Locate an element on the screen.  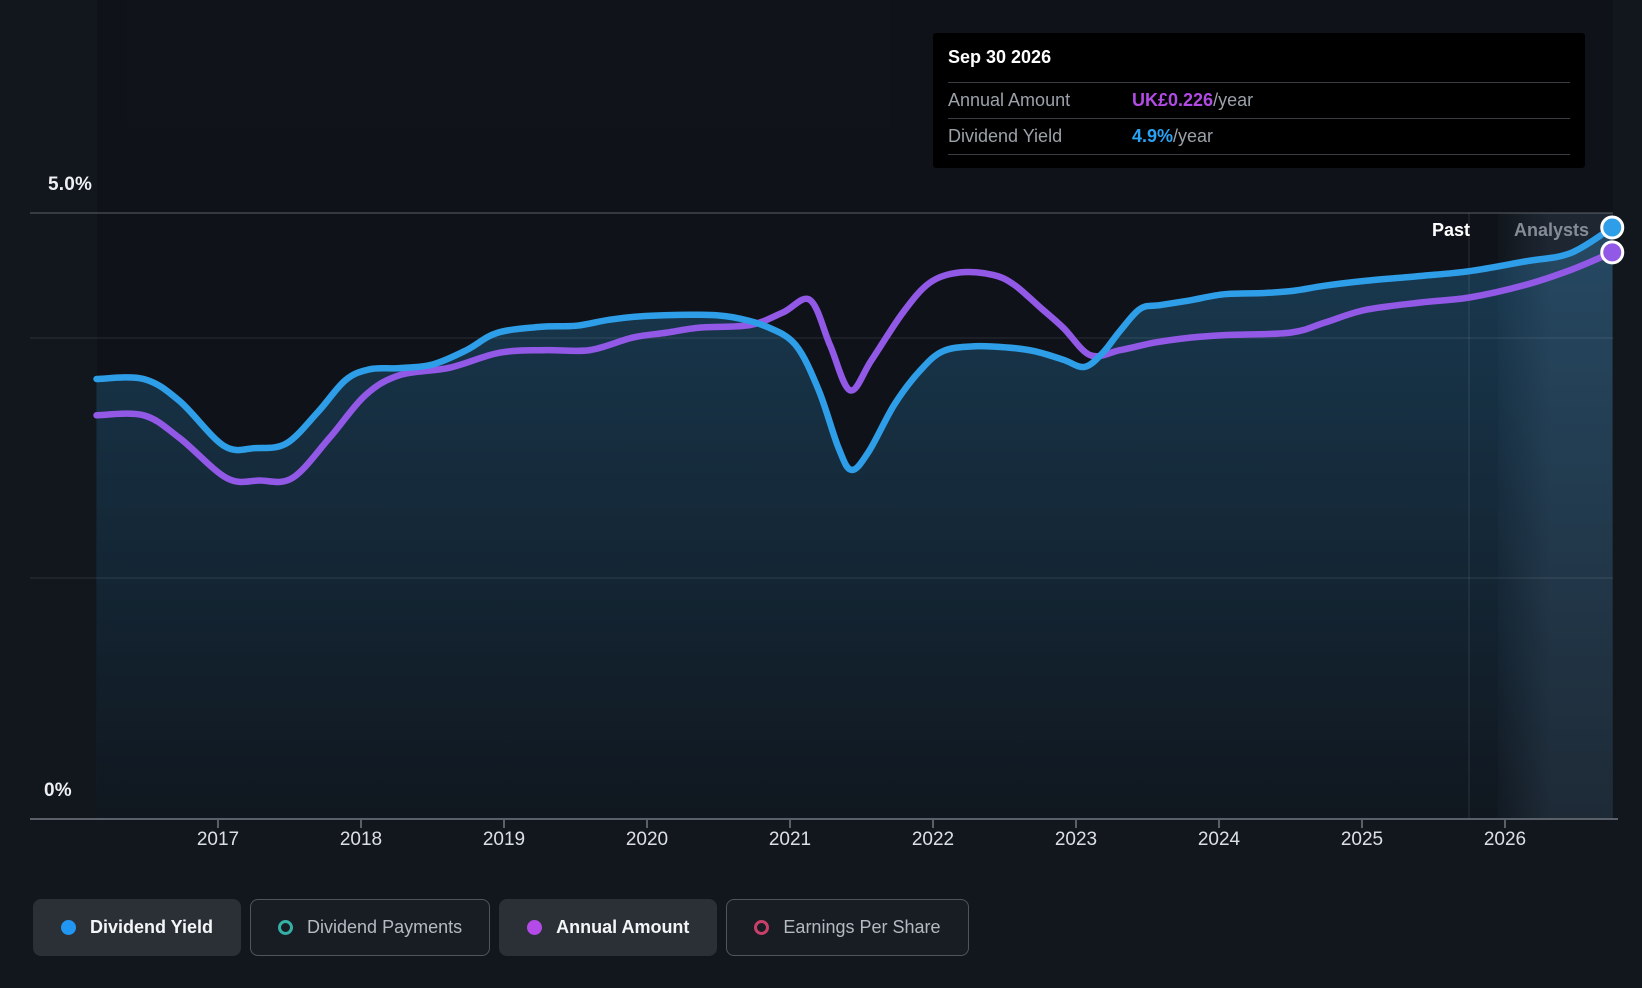
dividend-payments-marker-icon is located at coordinates (286, 927).